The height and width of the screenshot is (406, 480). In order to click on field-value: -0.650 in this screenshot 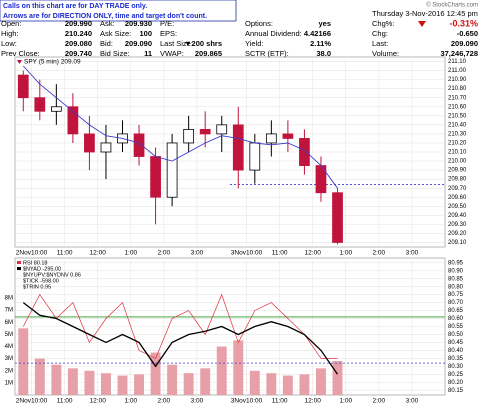, I will do `click(467, 33)`.